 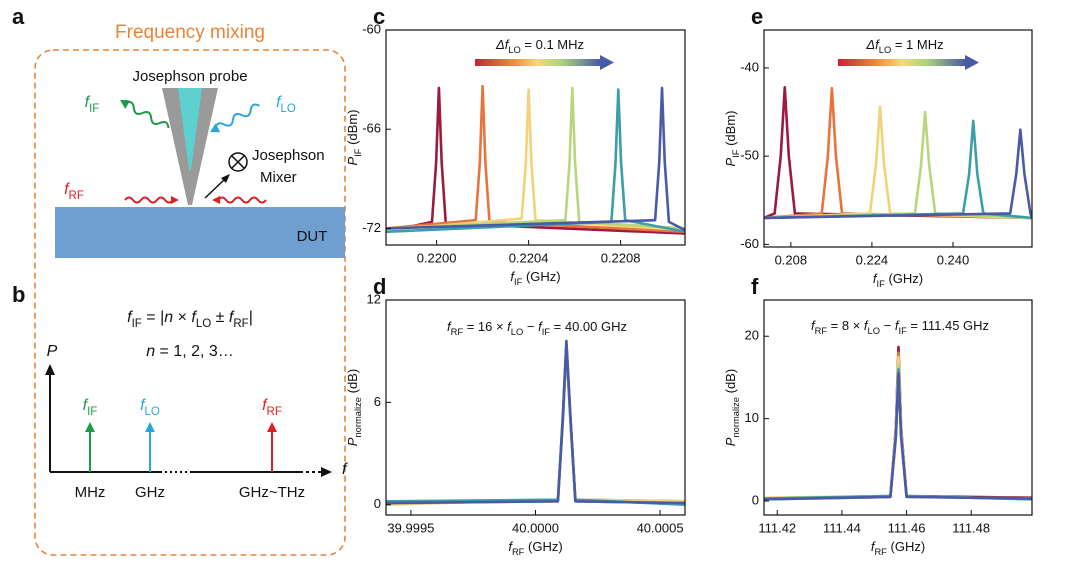 I want to click on text-part: = 1 MHz, so click(x=917, y=44).